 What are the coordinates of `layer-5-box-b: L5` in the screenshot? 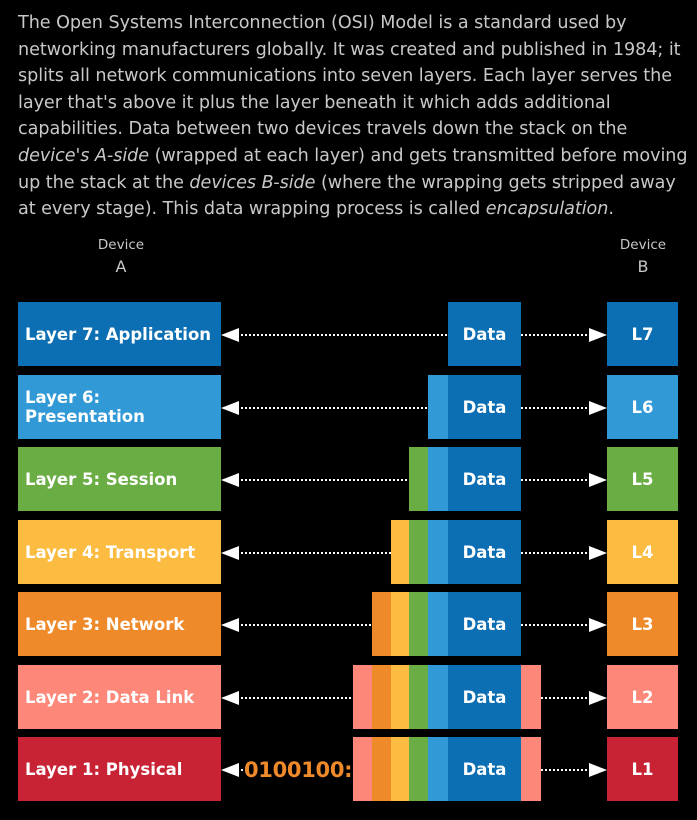 It's located at (642, 479).